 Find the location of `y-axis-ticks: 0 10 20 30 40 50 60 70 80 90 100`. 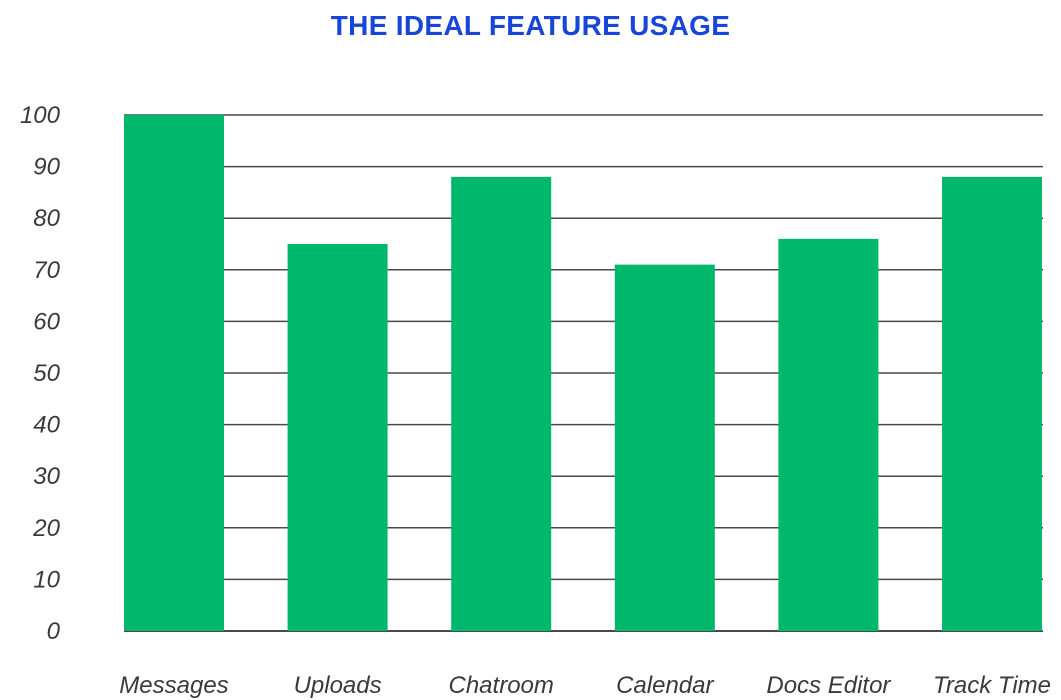

y-axis-ticks: 0 10 20 30 40 50 60 70 80 90 100 is located at coordinates (40, 373).